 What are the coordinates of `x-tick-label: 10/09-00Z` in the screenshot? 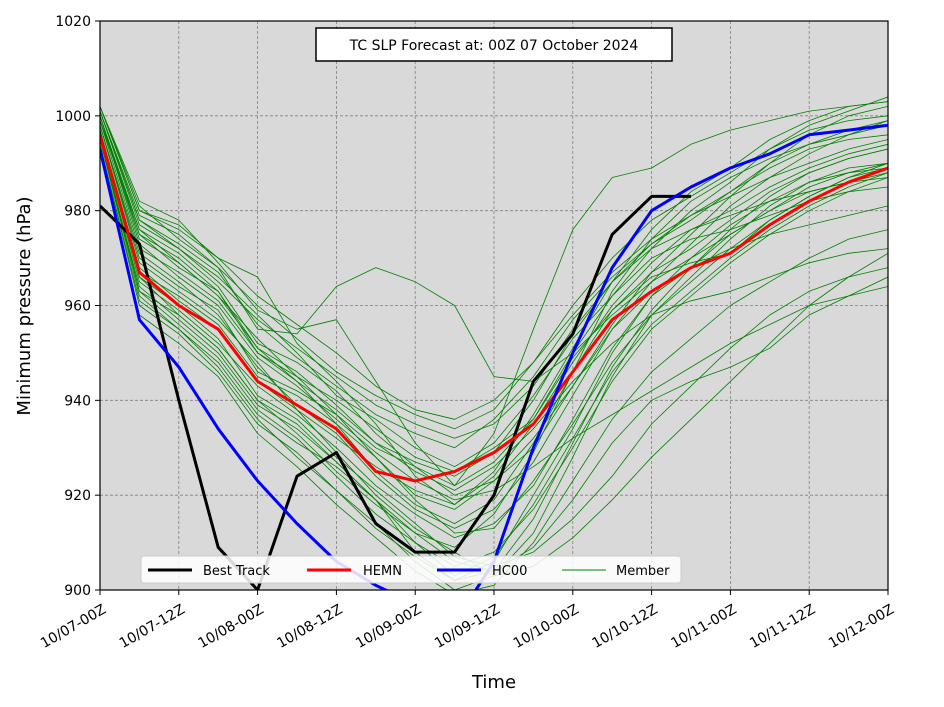 It's located at (388, 627).